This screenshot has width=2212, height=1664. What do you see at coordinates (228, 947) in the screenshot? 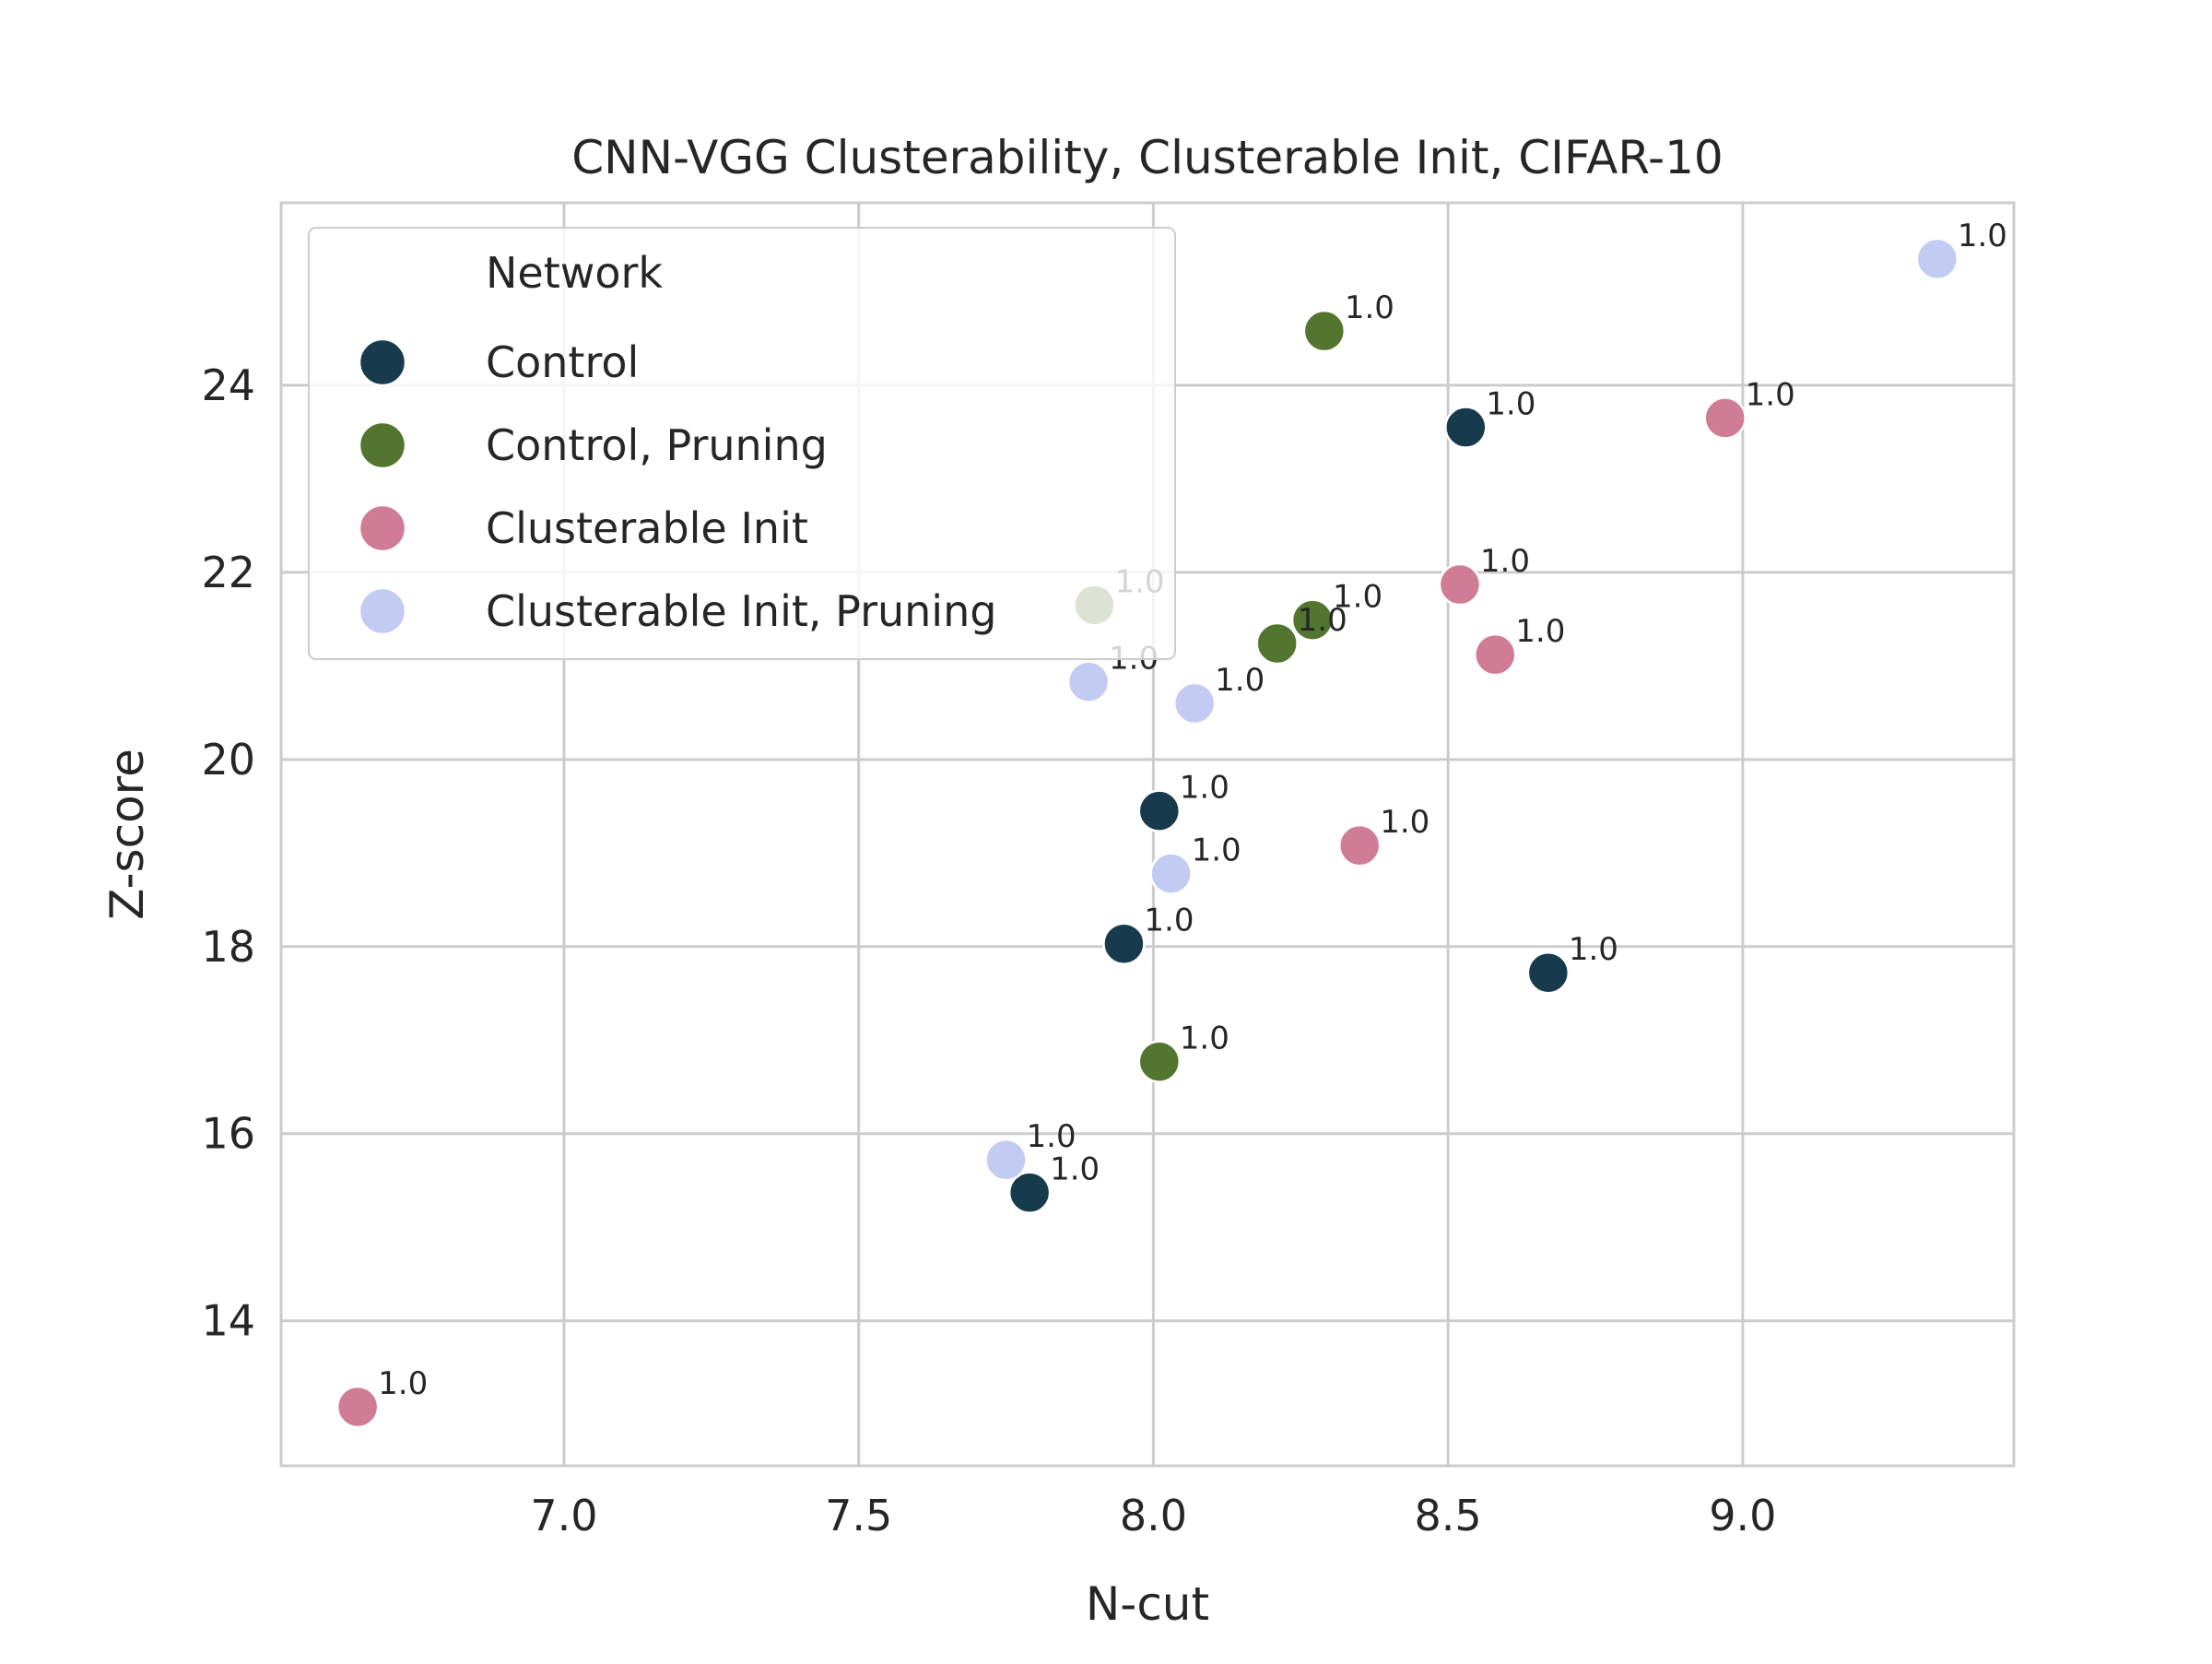
I see `y-tick-label: 18` at bounding box center [228, 947].